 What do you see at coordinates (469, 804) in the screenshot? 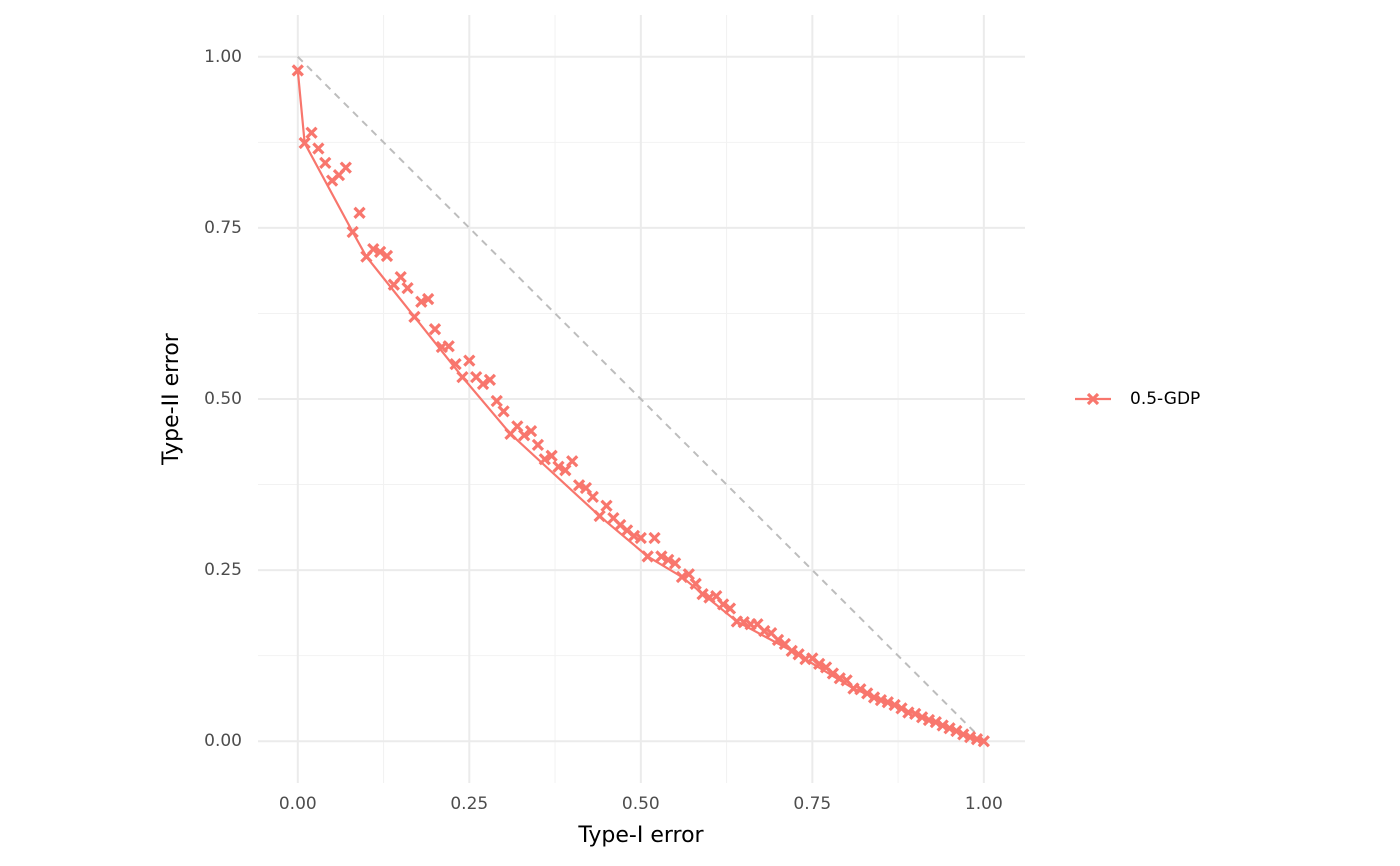
I see `x-tick-label: 0.25` at bounding box center [469, 804].